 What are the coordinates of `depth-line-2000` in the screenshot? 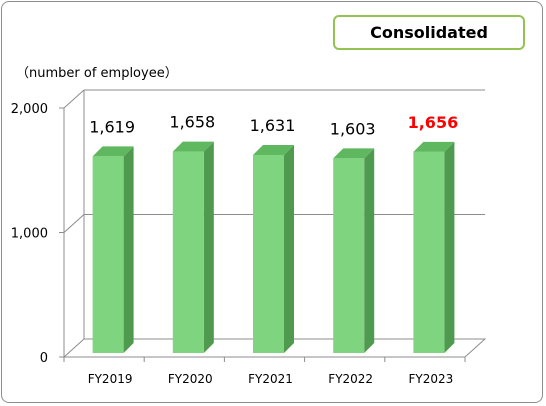 It's located at (74, 99).